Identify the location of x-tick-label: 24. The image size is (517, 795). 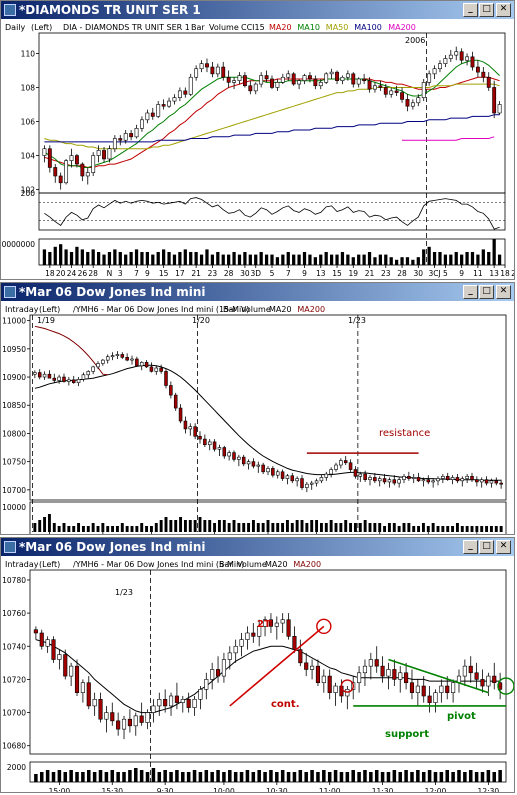
(72, 273).